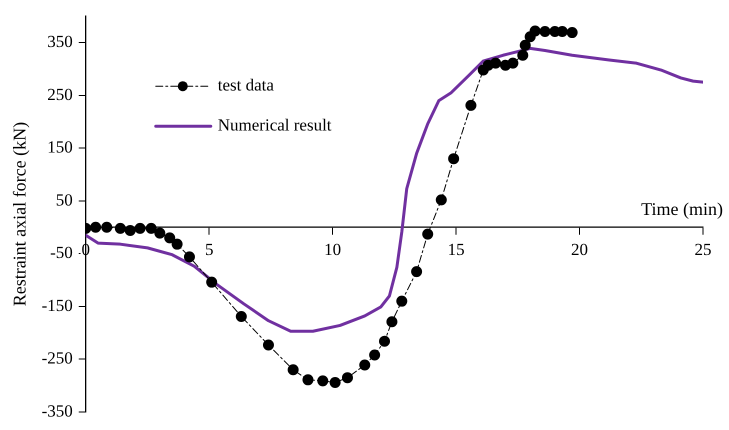 The height and width of the screenshot is (430, 729). I want to click on y-tick-label: 250, so click(60, 94).